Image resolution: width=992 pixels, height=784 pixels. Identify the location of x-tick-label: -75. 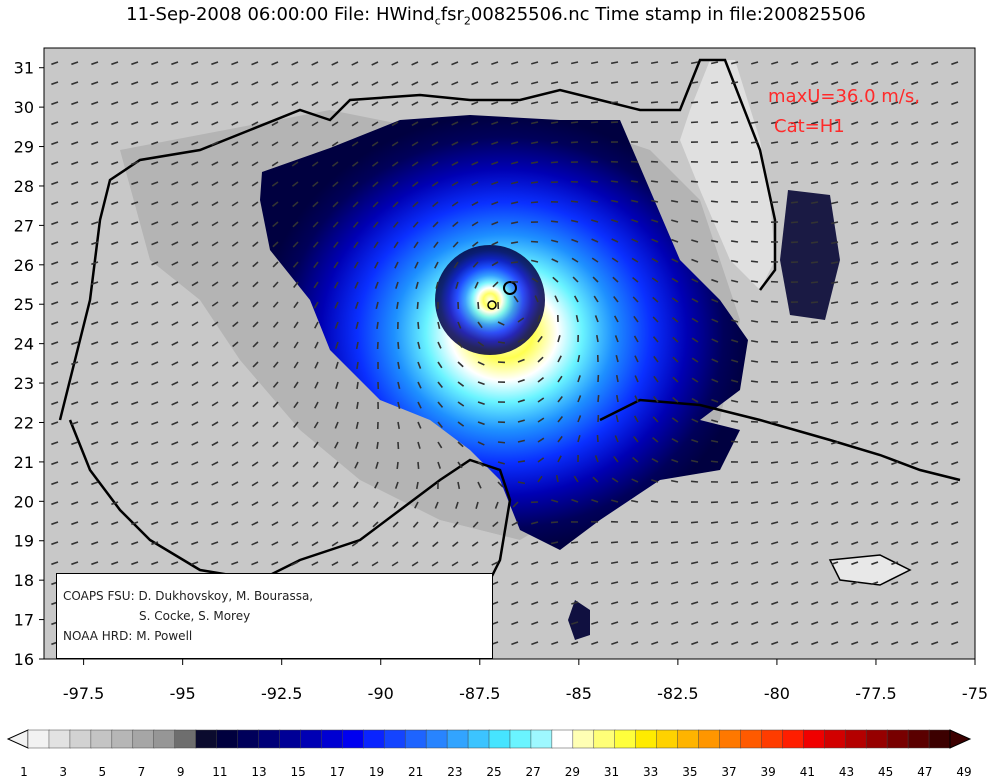
(975, 693).